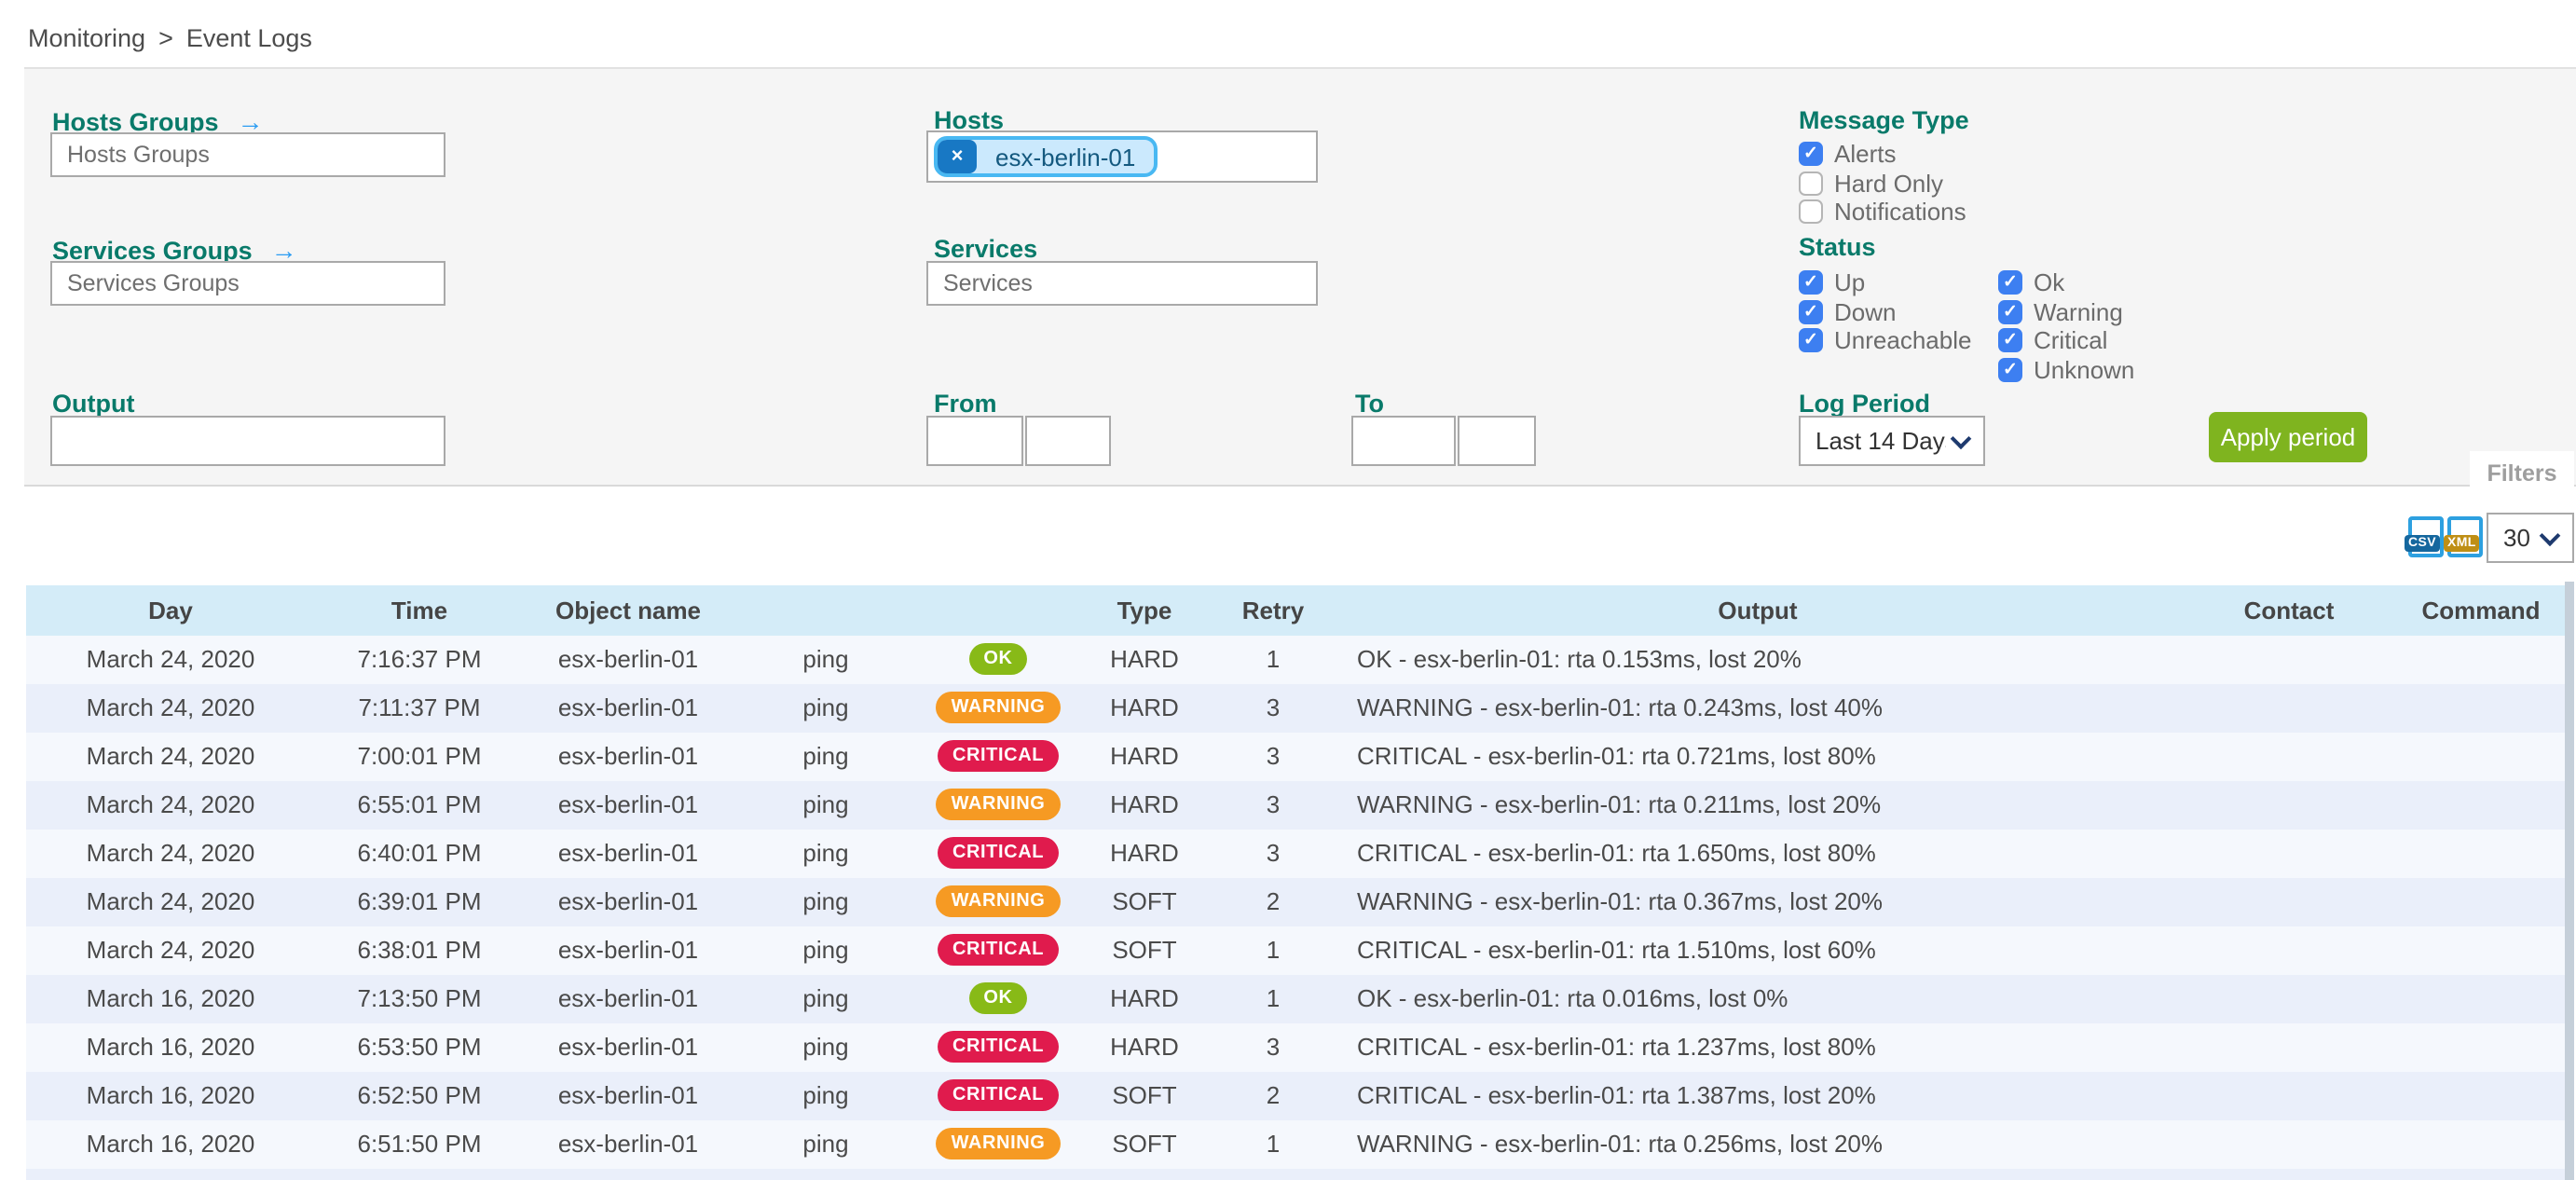  I want to click on checkbox-option: ✓ Unknown, so click(2066, 370).